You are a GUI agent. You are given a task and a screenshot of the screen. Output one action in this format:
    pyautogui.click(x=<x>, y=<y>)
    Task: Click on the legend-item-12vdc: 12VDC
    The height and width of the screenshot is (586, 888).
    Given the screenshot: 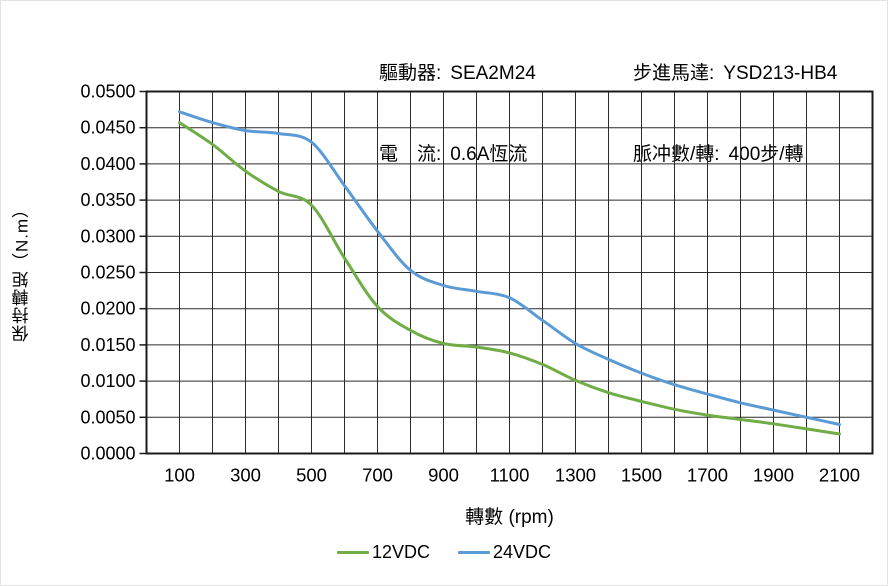 What is the action you would take?
    pyautogui.click(x=383, y=552)
    